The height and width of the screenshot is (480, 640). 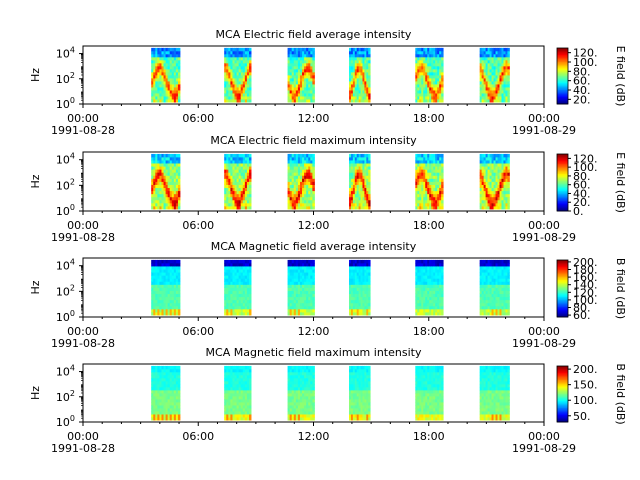 What do you see at coordinates (582, 202) in the screenshot?
I see `colorbar-tick-label: 20.` at bounding box center [582, 202].